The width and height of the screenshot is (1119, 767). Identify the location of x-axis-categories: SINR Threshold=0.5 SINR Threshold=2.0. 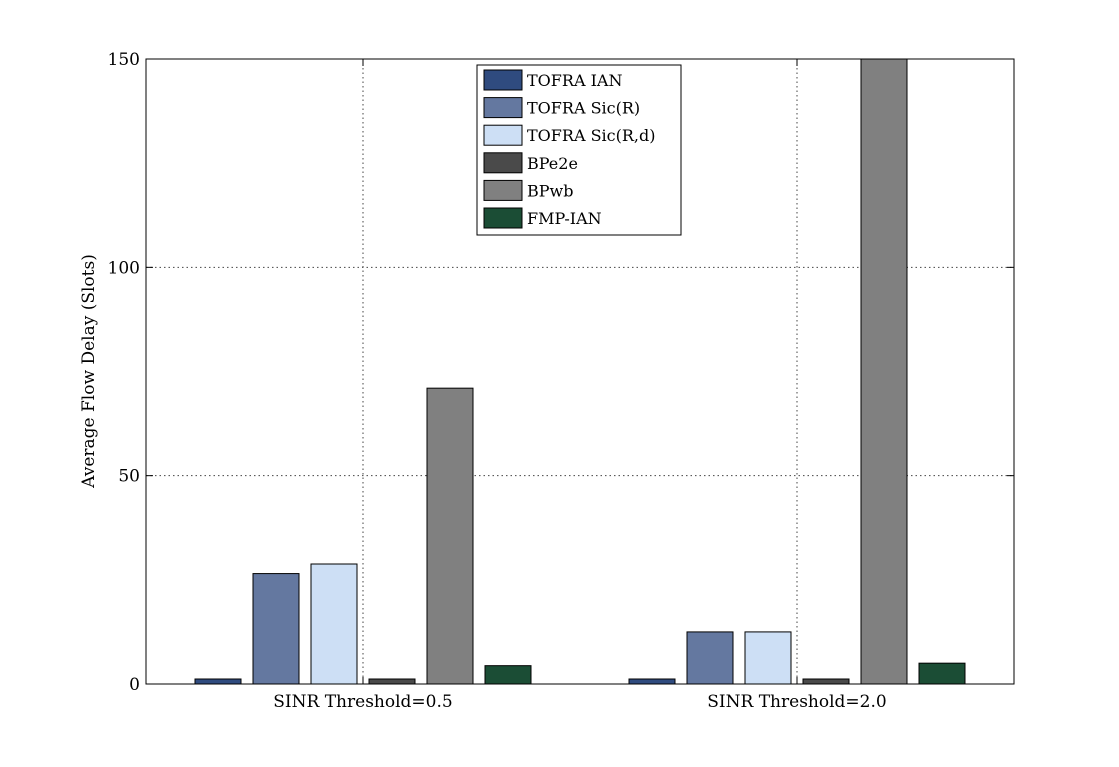
(579, 702).